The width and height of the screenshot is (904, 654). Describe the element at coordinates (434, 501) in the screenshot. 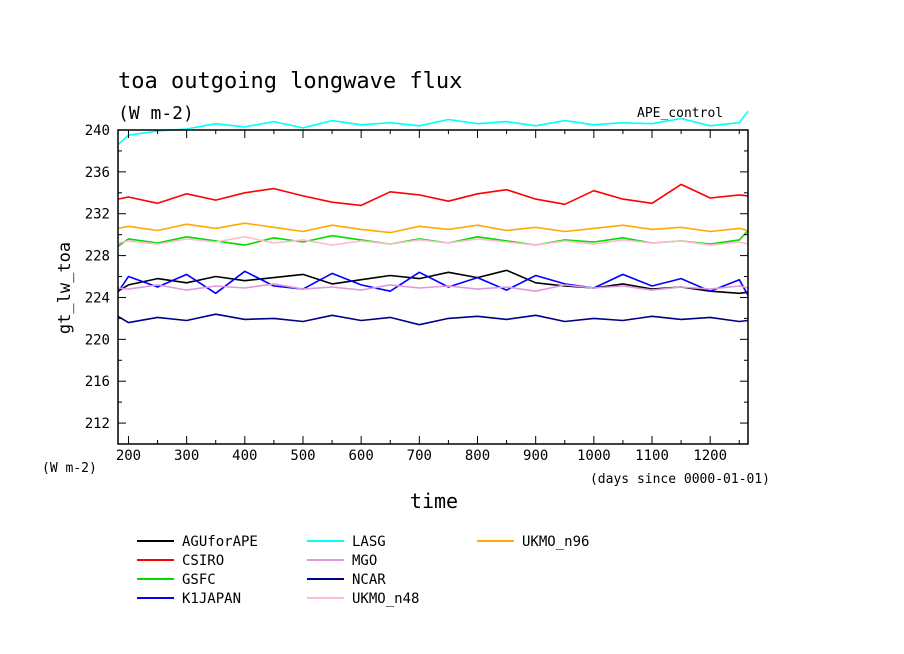

I see `x-axis-label: time` at that location.